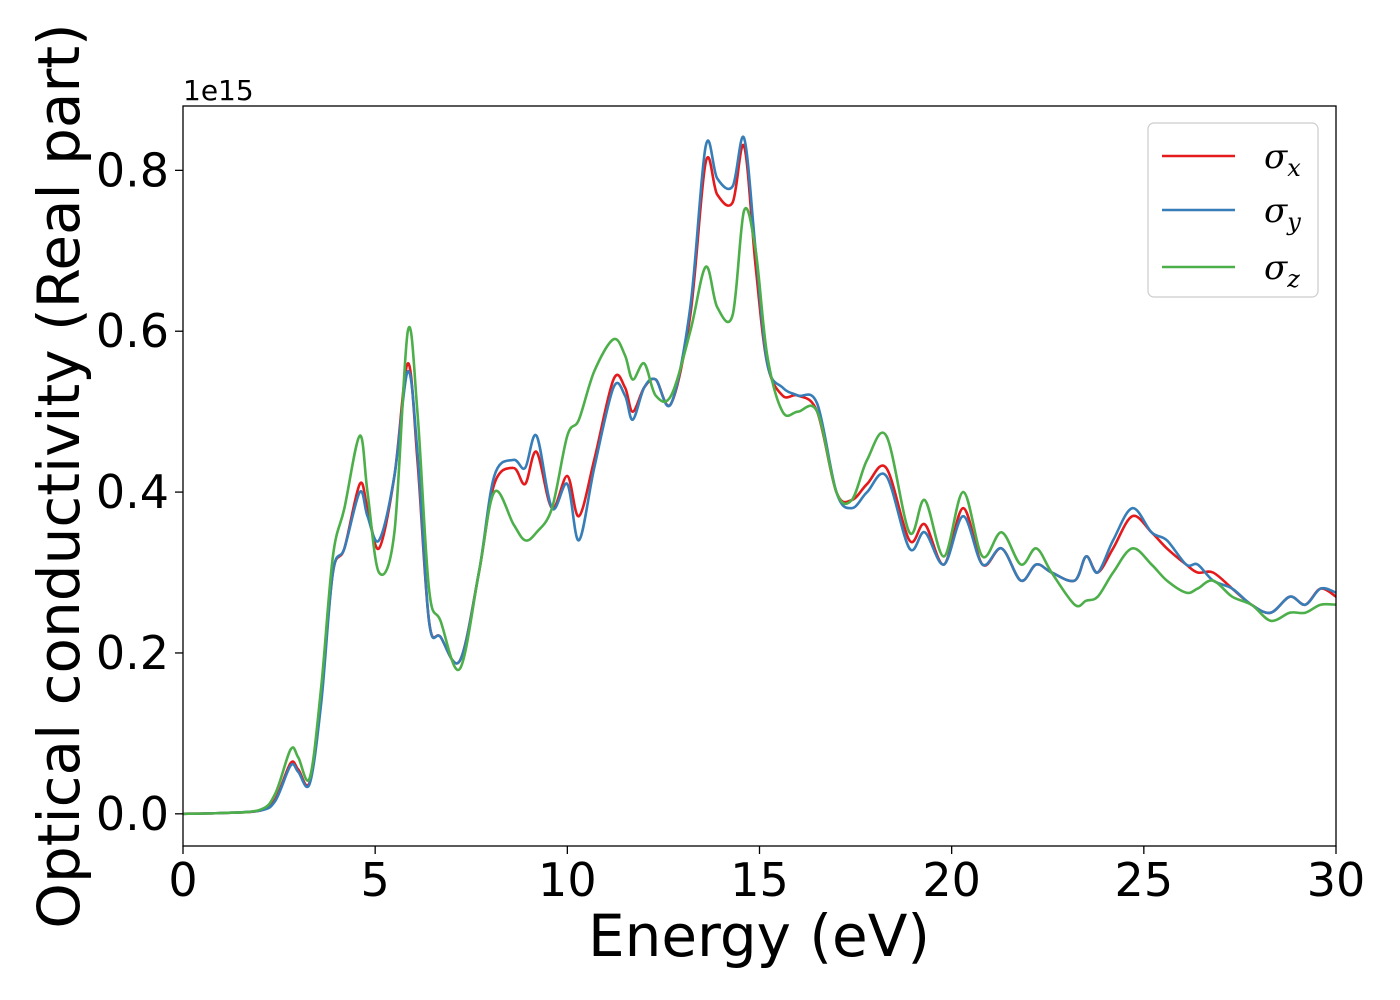 The height and width of the screenshot is (1000, 1400). Describe the element at coordinates (951, 880) in the screenshot. I see `x-tick-label: 20` at that location.